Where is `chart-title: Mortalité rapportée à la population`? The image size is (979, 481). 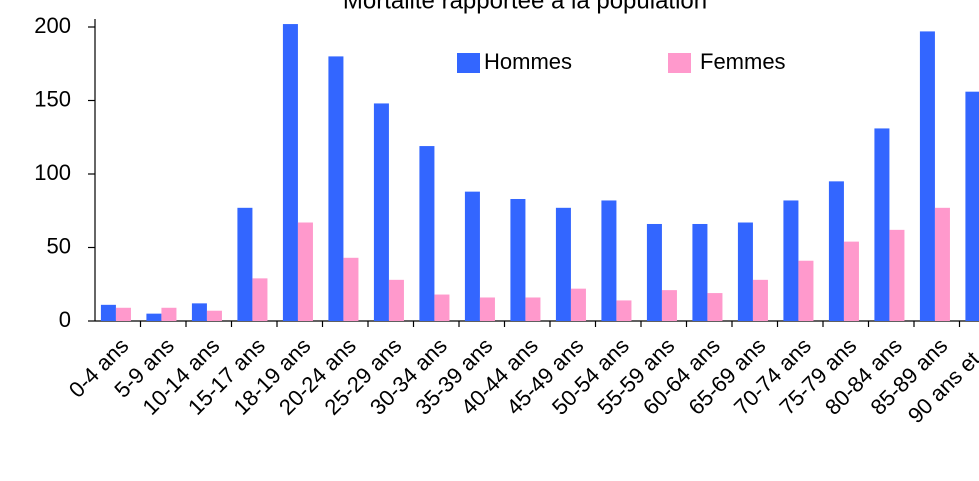
chart-title: Mortalité rapportée à la population is located at coordinates (525, 7).